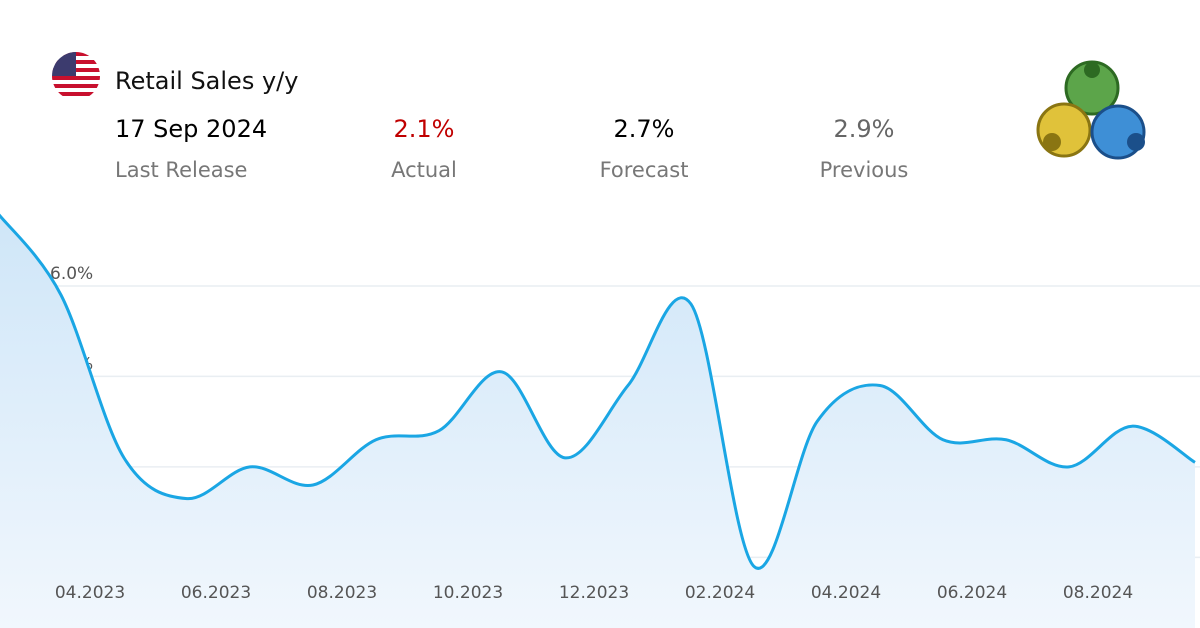 The height and width of the screenshot is (628, 1200). Describe the element at coordinates (342, 593) in the screenshot. I see `x-tick-label: 08.2023` at that location.